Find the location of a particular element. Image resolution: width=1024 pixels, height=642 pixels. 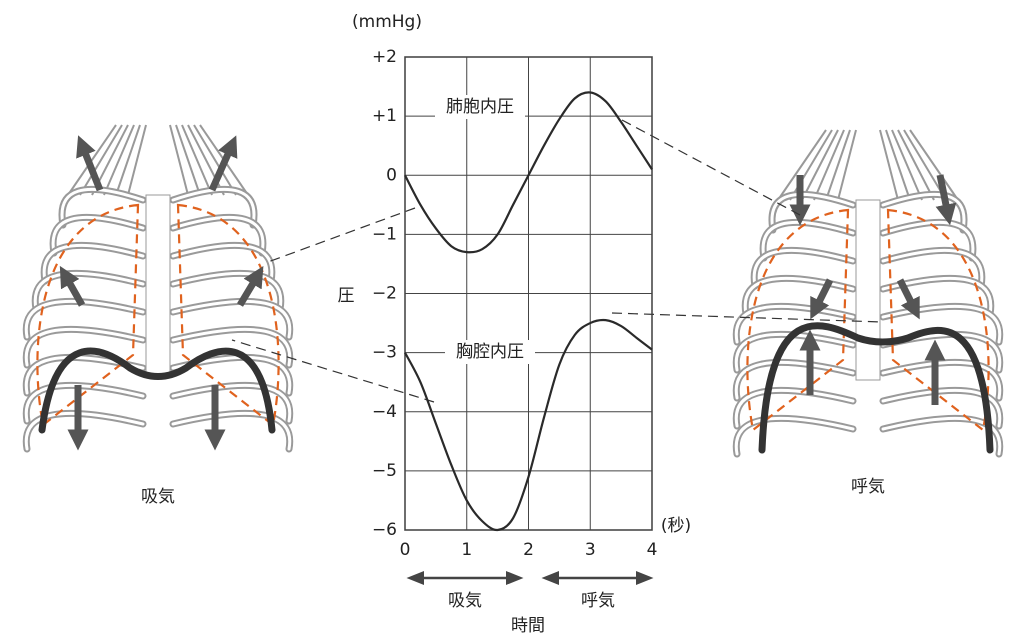

y-tick-label: −5 is located at coordinates (384, 471).